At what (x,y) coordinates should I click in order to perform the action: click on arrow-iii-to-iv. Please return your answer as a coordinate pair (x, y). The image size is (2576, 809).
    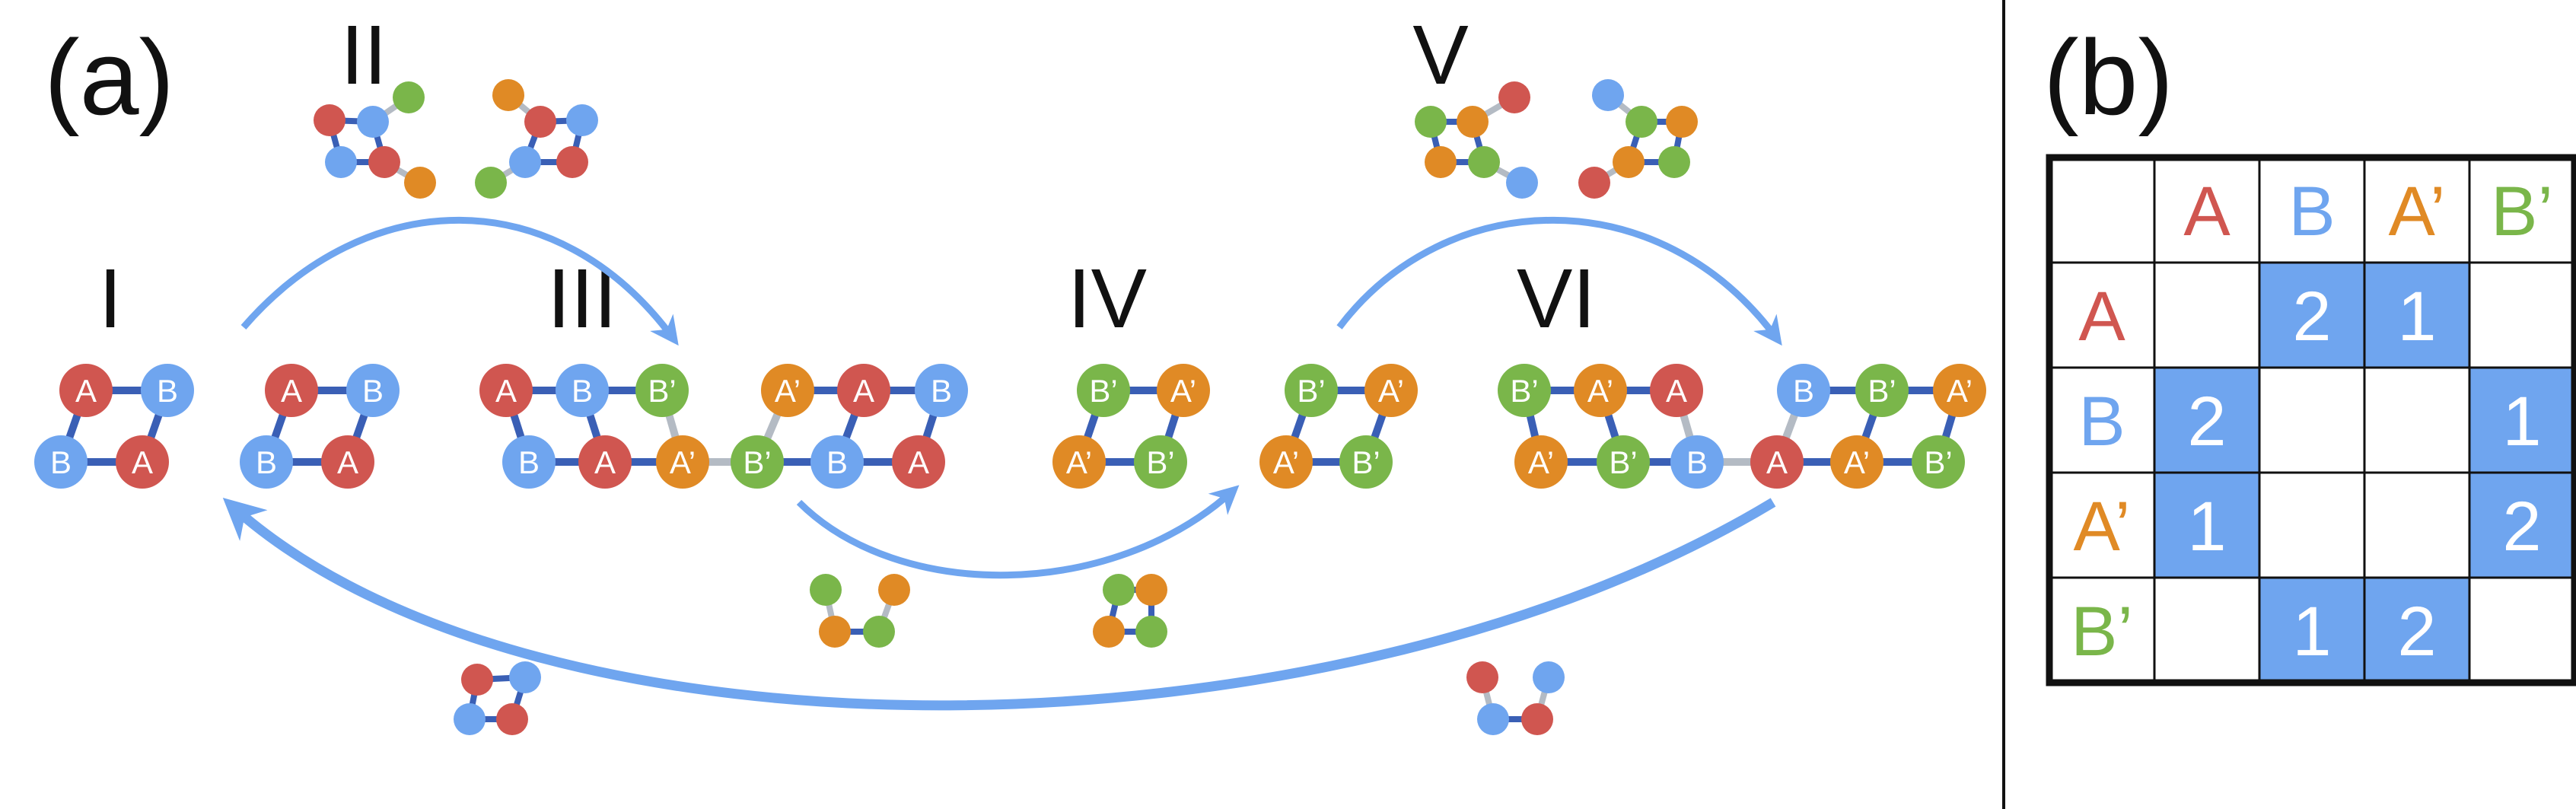
    Looking at the image, I should click on (1018, 532).